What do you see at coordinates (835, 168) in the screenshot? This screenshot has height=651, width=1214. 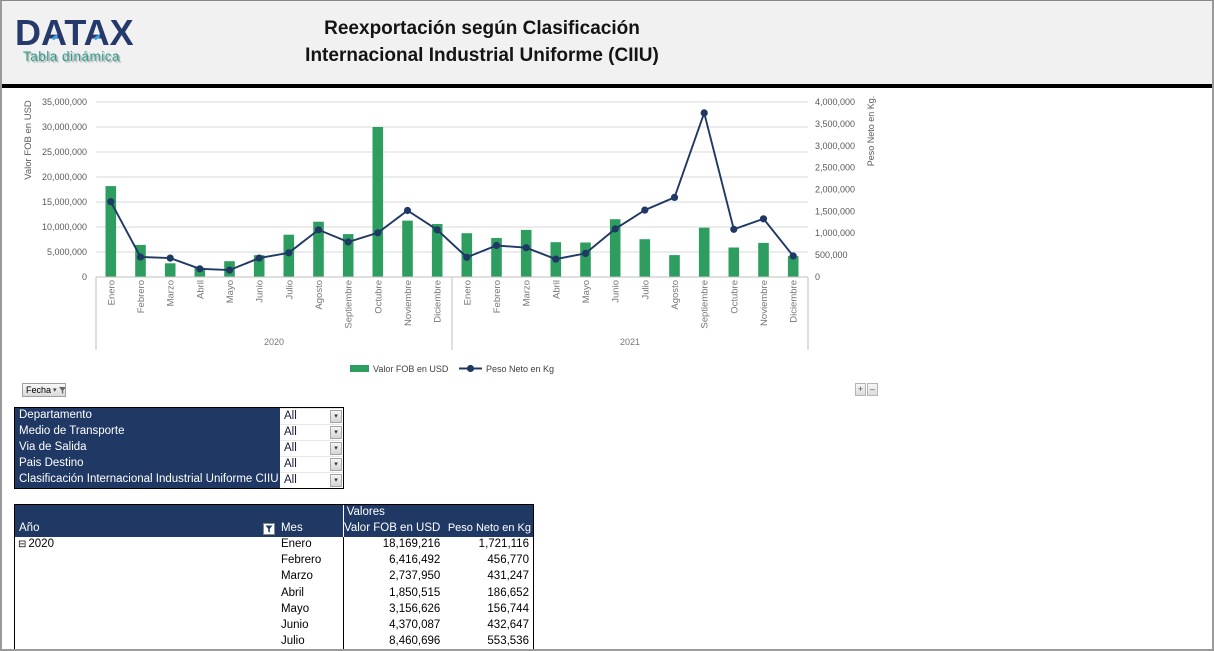 I see `svg-text: 2,500,000` at bounding box center [835, 168].